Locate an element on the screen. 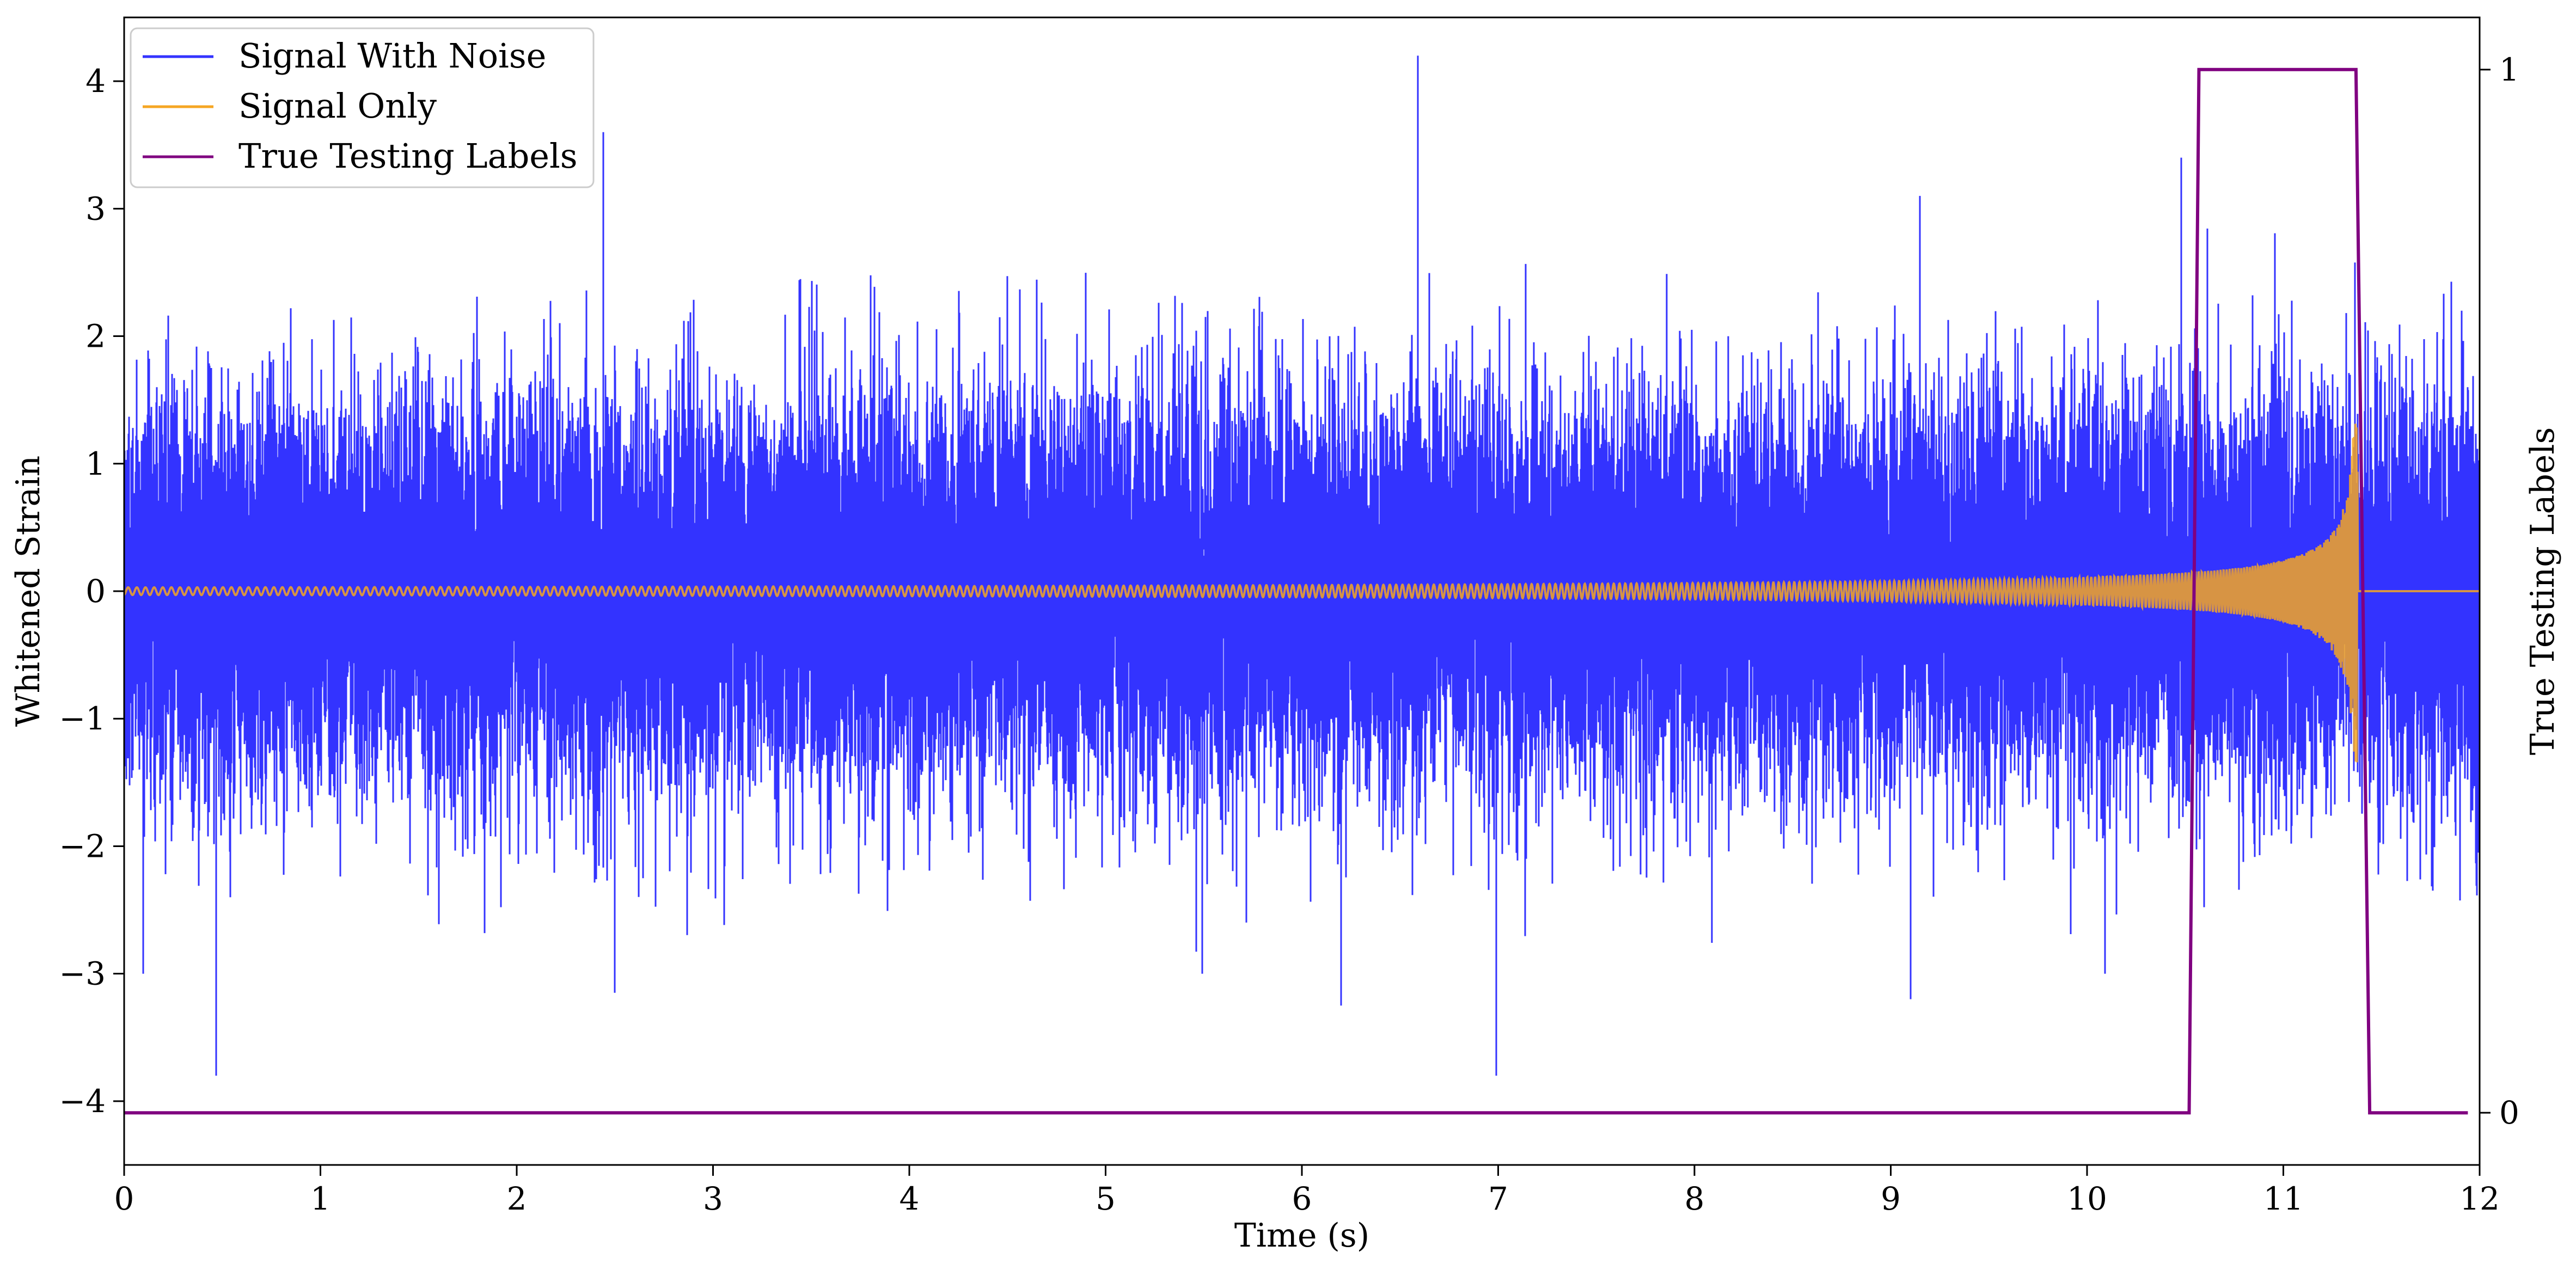  x-tick-label: 0 is located at coordinates (124, 1198).